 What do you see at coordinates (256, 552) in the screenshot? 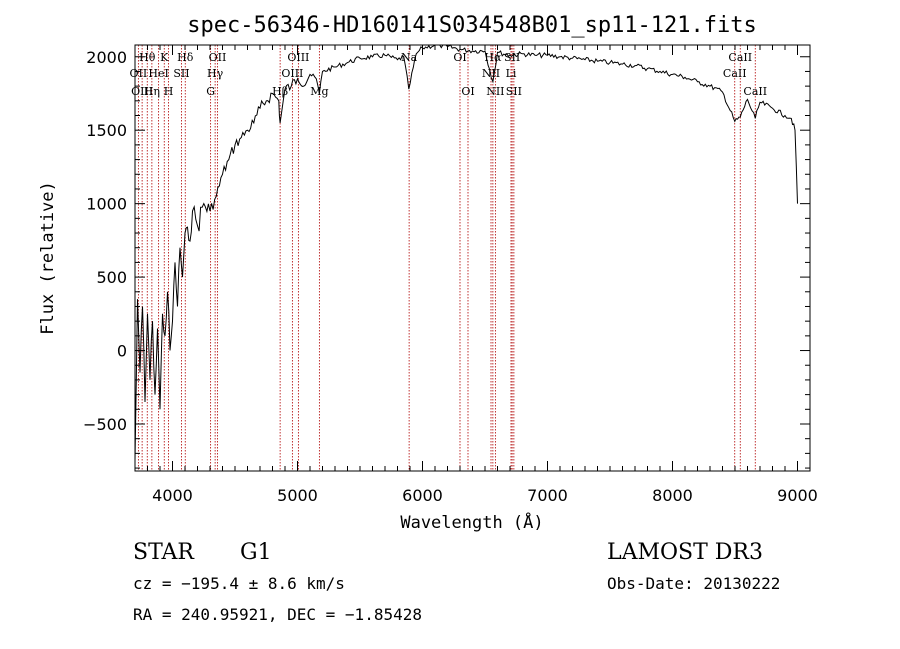
I see `object-subclass: G1` at bounding box center [256, 552].